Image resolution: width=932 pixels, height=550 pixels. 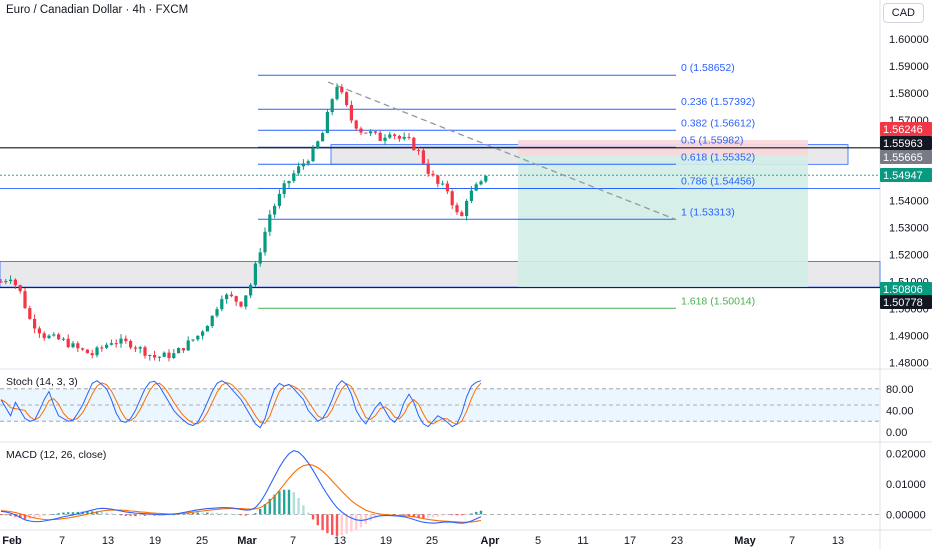 What do you see at coordinates (12, 541) in the screenshot?
I see `time-tick-label: Feb` at bounding box center [12, 541].